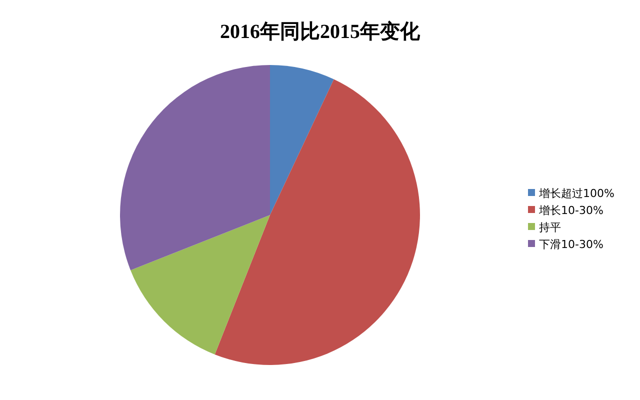  Describe the element at coordinates (550, 227) in the screenshot. I see `legend-label: 持平` at that location.